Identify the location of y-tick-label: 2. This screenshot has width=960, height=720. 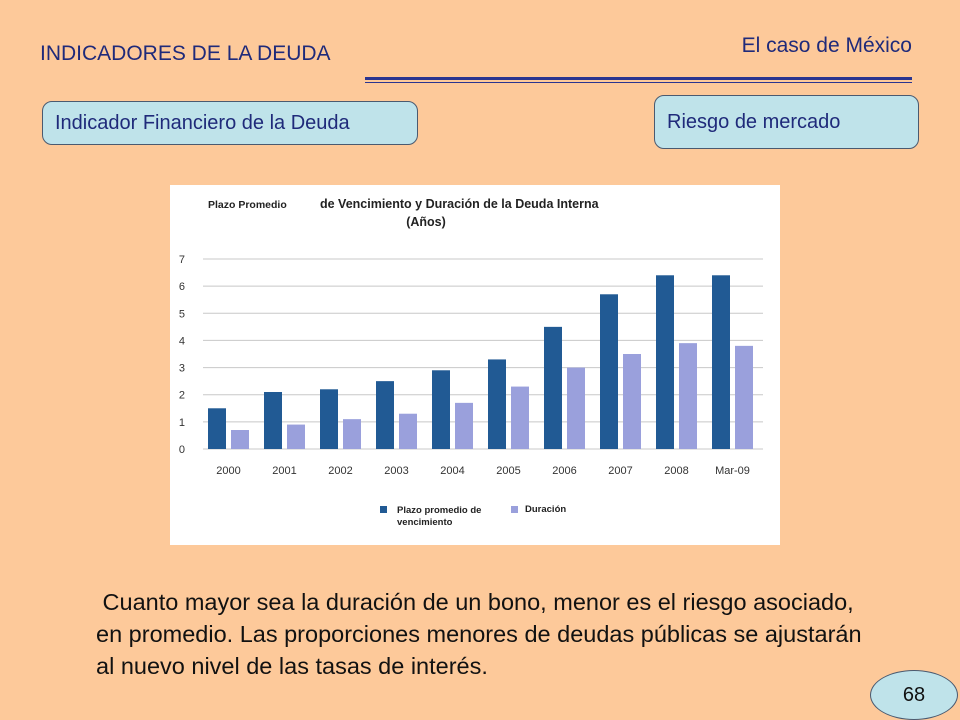
(182, 396).